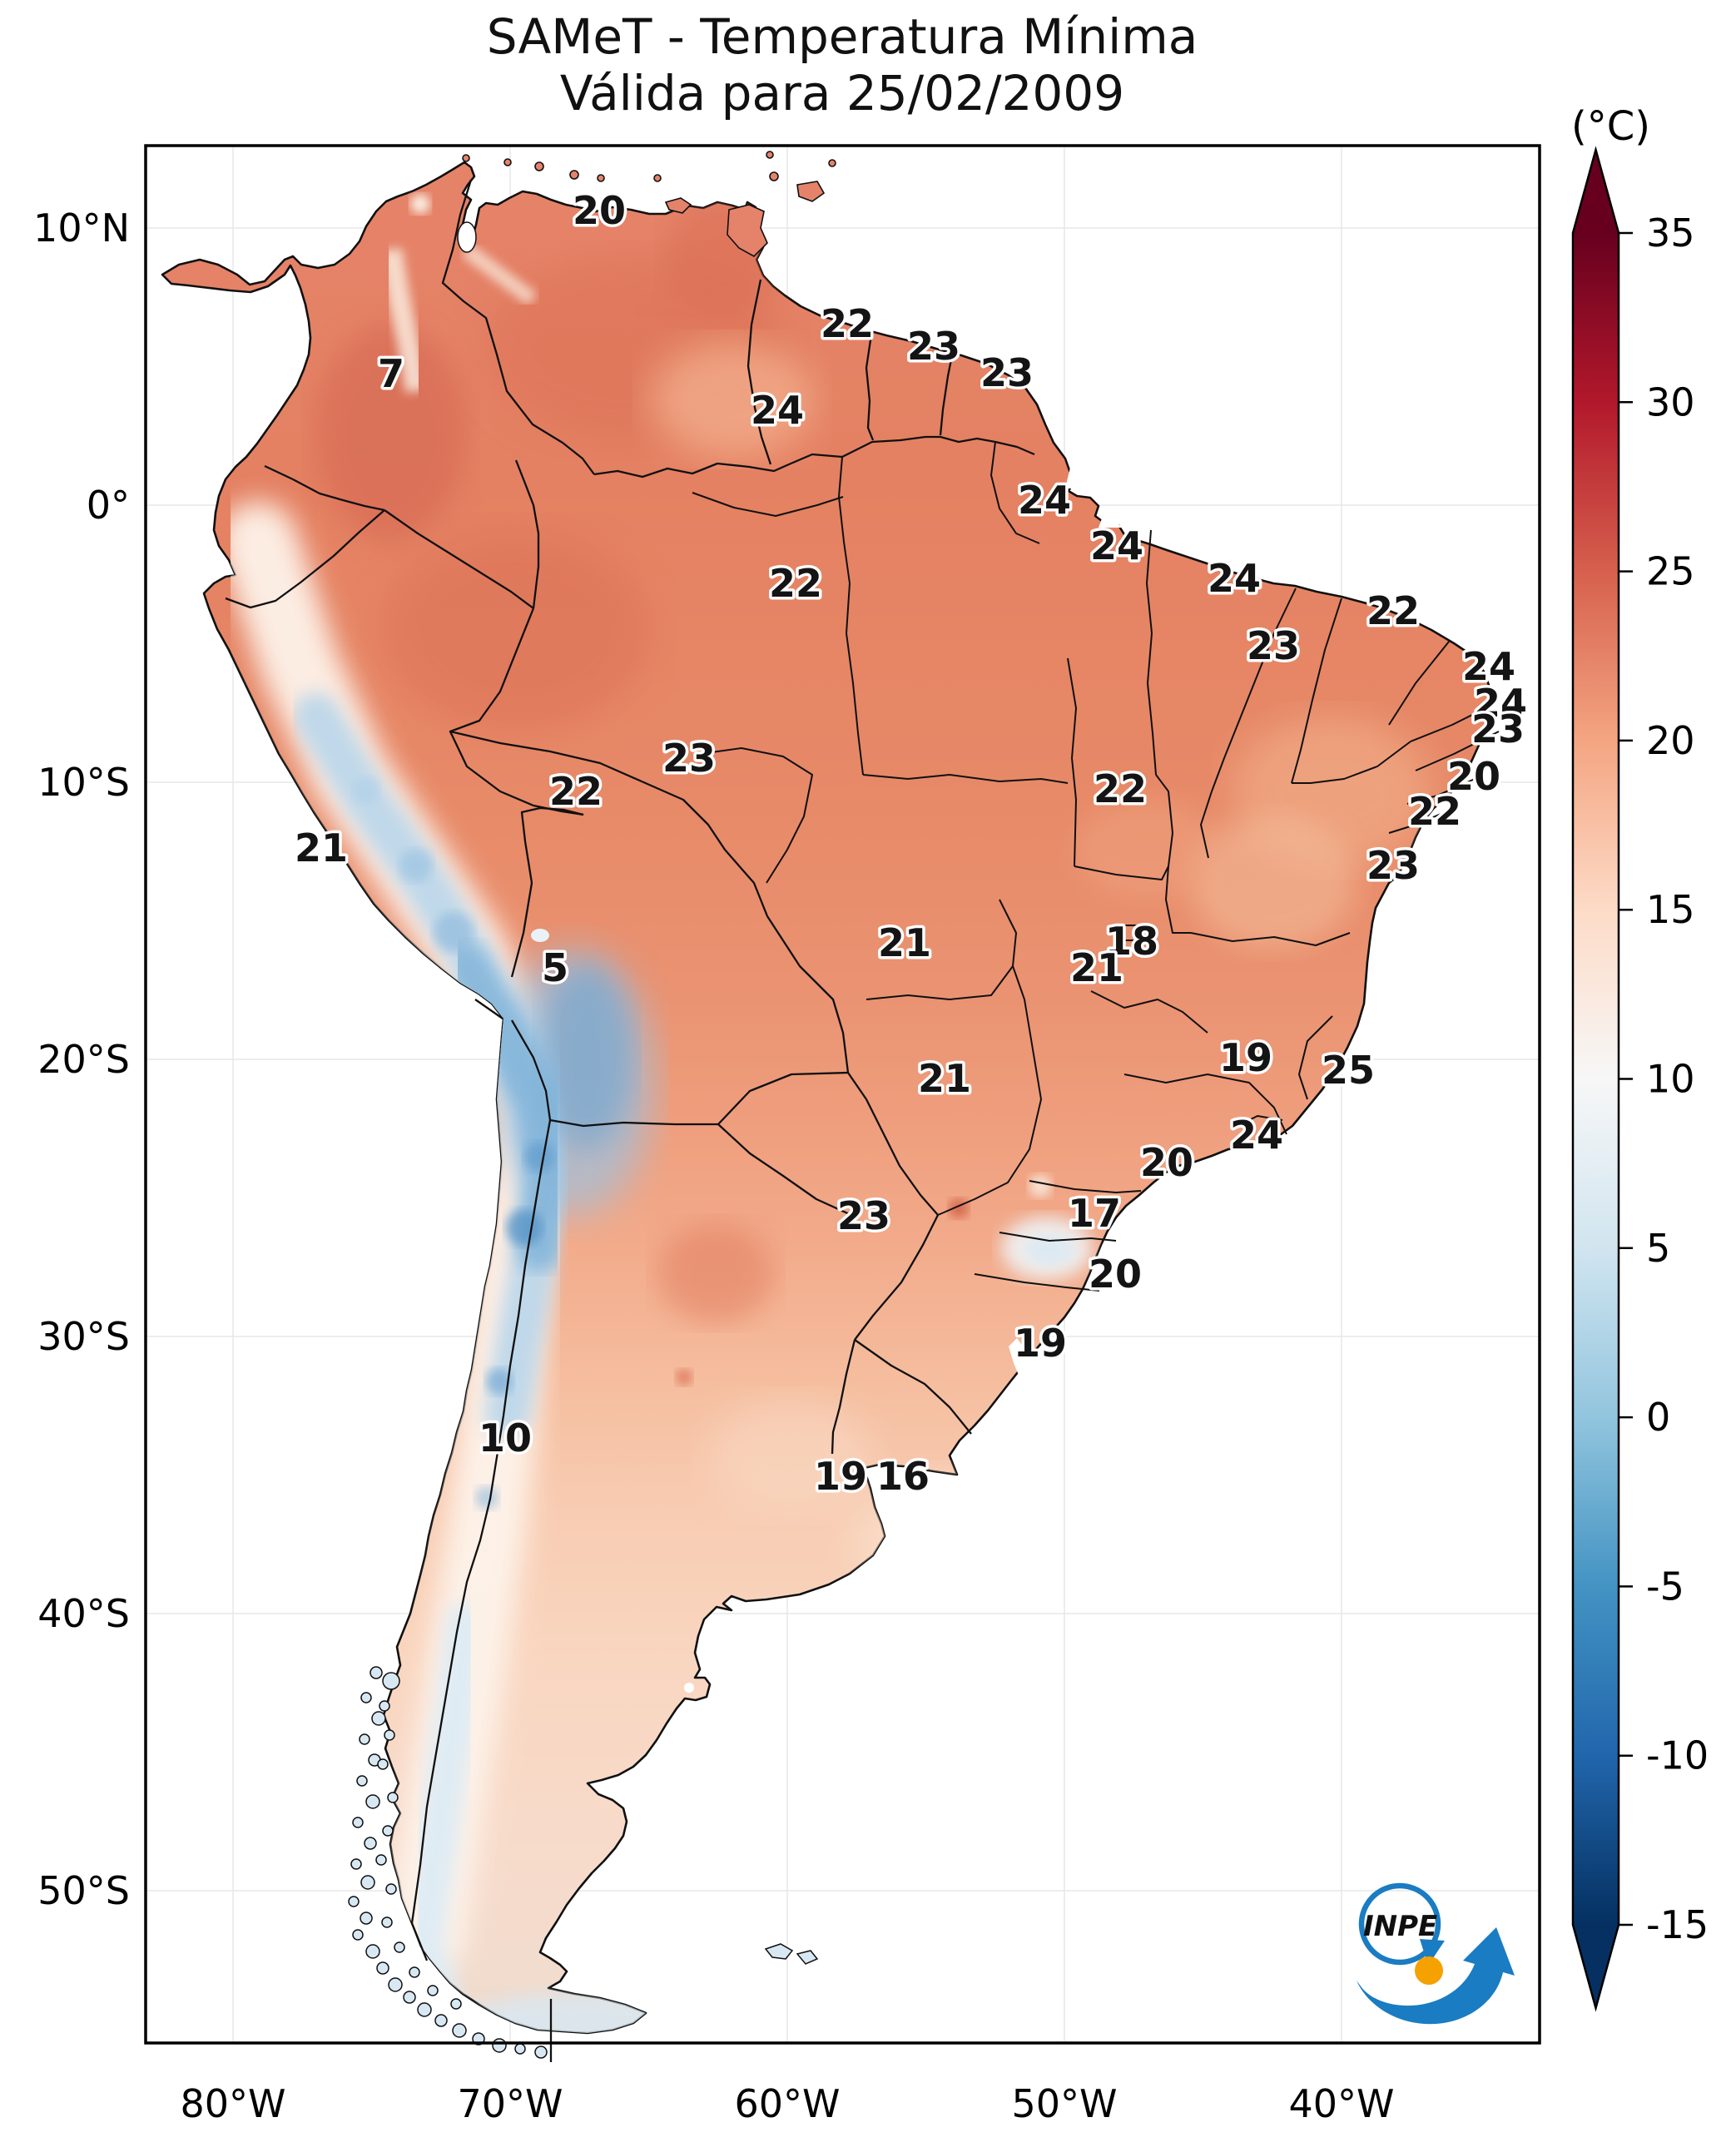 Image resolution: width=1736 pixels, height=2152 pixels. Describe the element at coordinates (84, 782) in the screenshot. I see `lat-tick-label: 10°S` at that location.